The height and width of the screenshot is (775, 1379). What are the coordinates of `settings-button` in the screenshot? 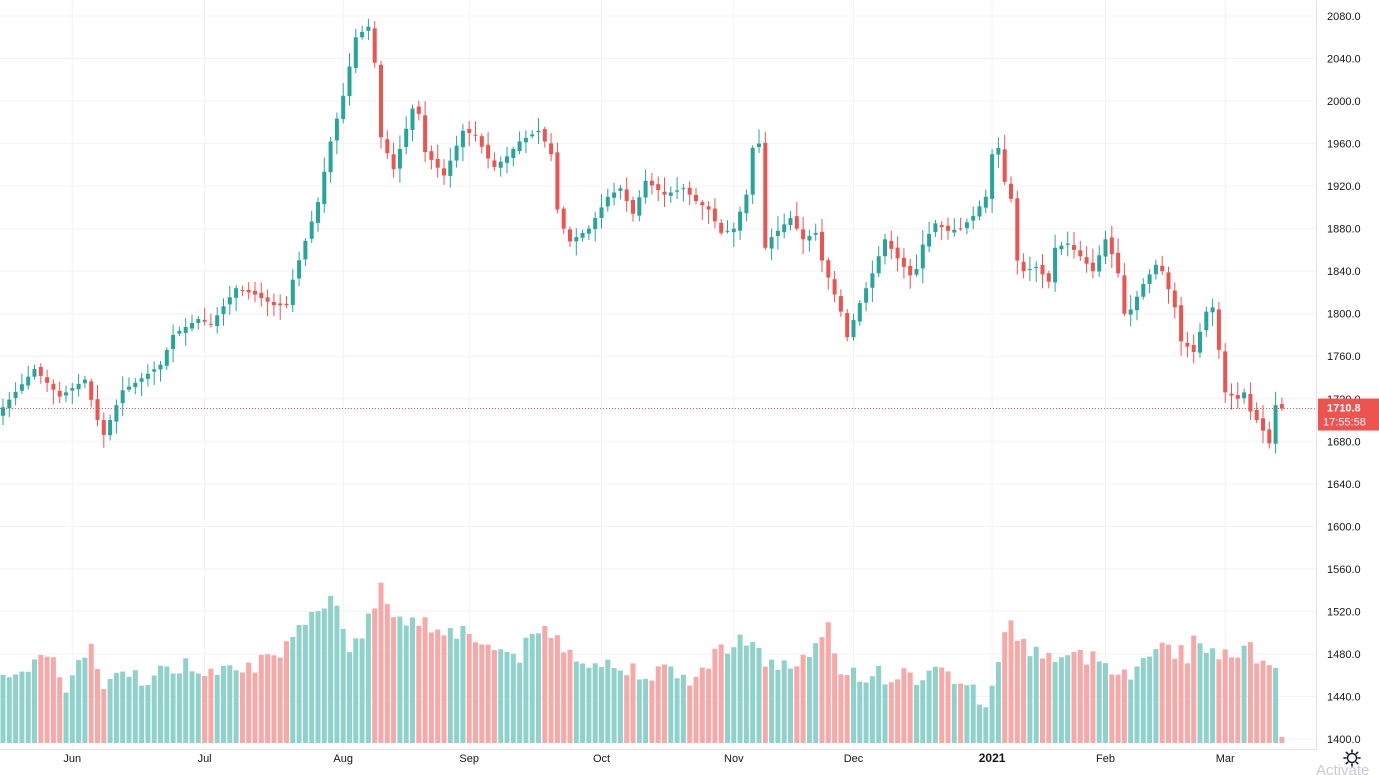 It's located at (1352, 758).